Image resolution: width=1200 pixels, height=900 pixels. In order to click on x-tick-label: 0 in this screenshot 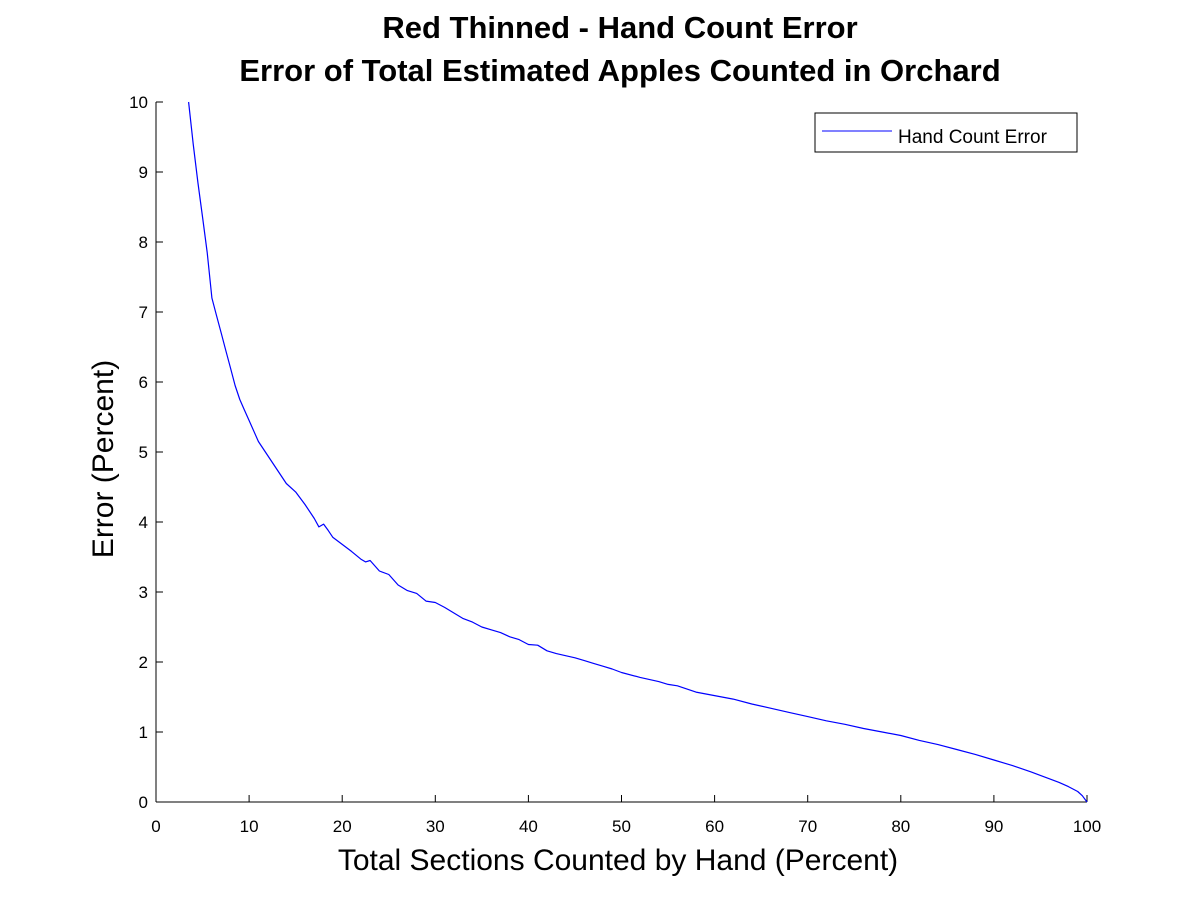, I will do `click(155, 826)`.